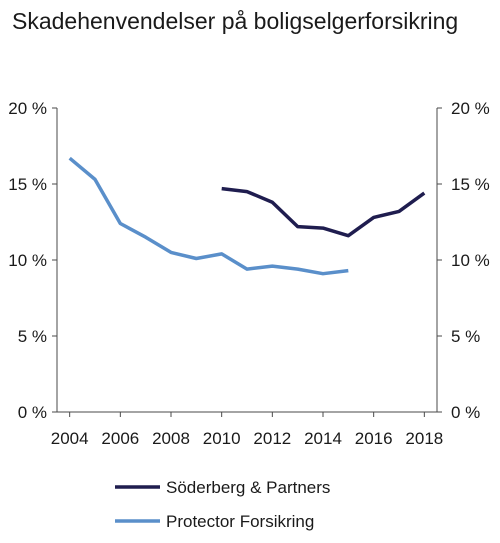 This screenshot has height=543, width=500. What do you see at coordinates (32, 336) in the screenshot?
I see `y-tick-label-left: 5 %` at bounding box center [32, 336].